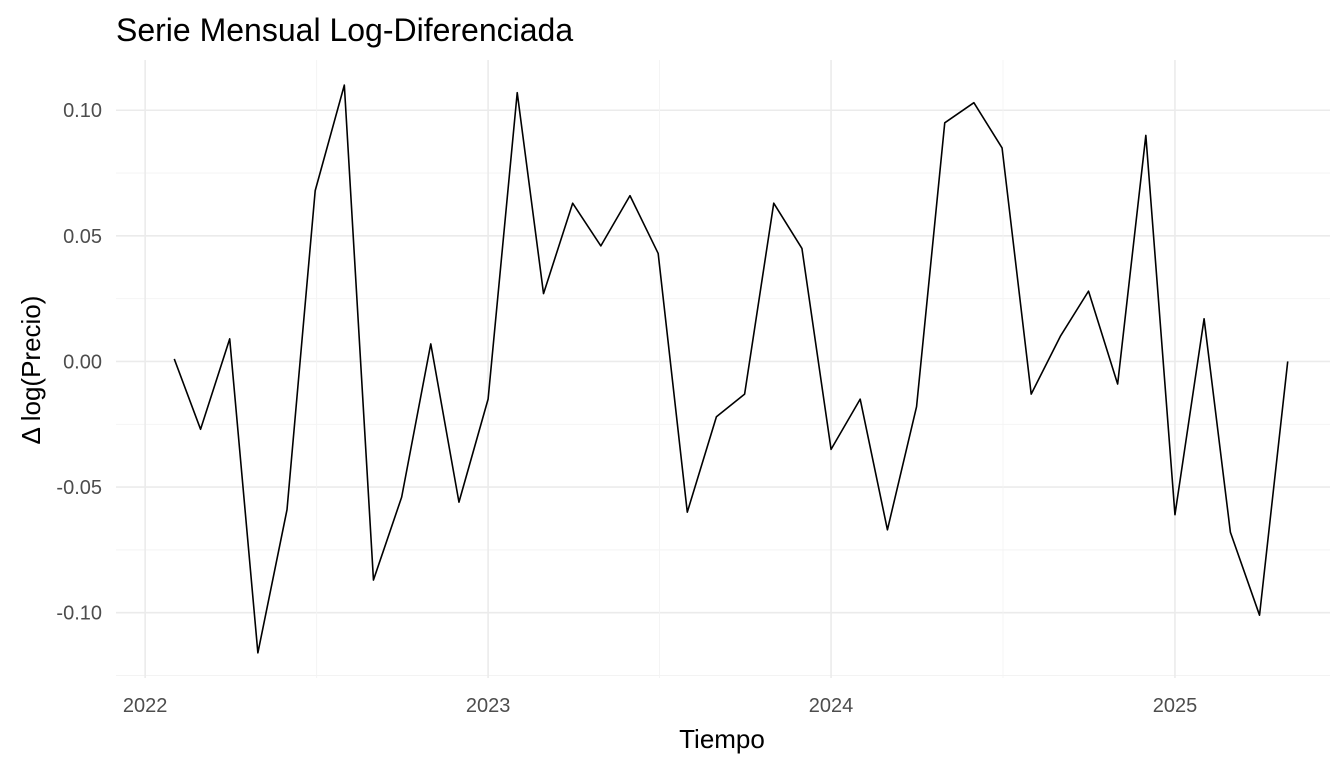 The image size is (1344, 768). What do you see at coordinates (145, 706) in the screenshot?
I see `x-tick-label: 2022` at bounding box center [145, 706].